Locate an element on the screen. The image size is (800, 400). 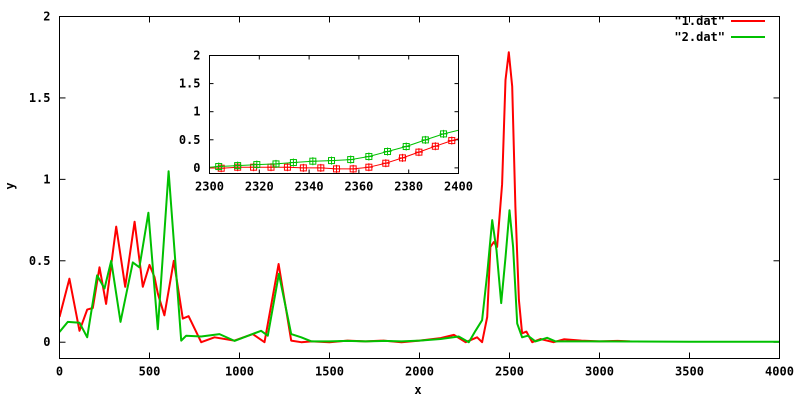
x-tick-label: 0 is located at coordinates (59, 372).